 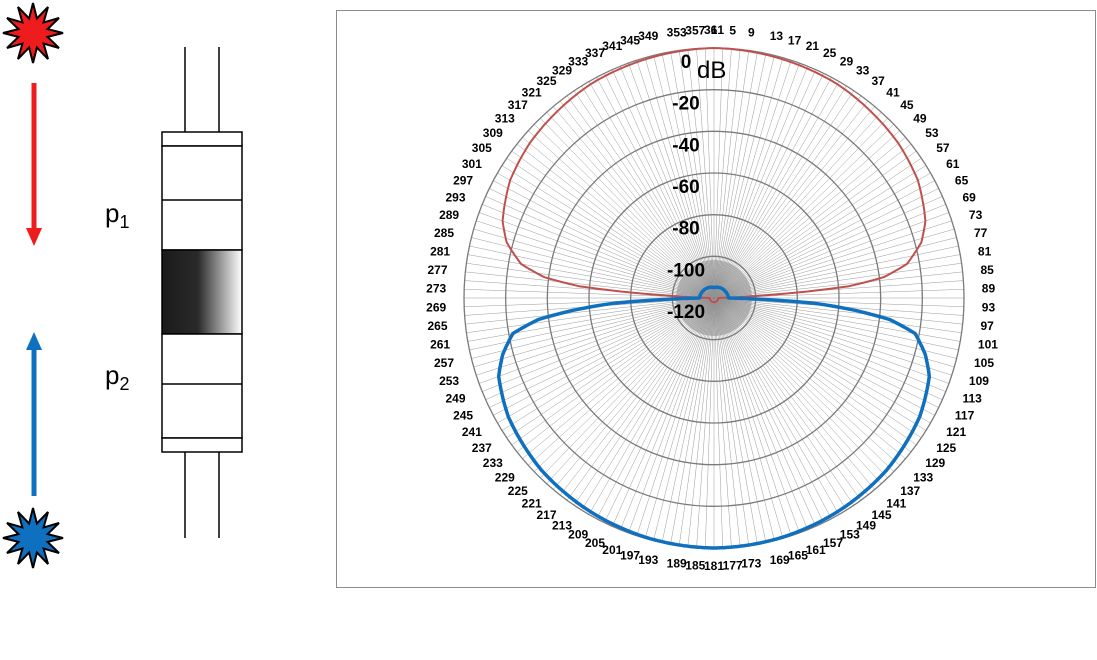 What do you see at coordinates (923, 477) in the screenshot?
I see `angle-tick-label: 133` at bounding box center [923, 477].